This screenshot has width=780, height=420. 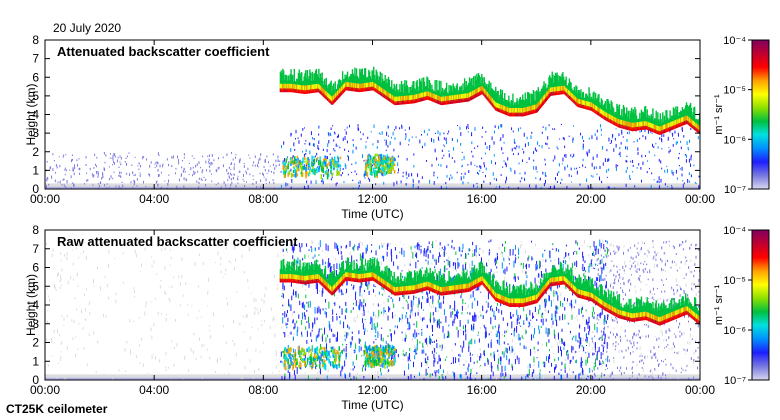 What do you see at coordinates (87, 28) in the screenshot?
I see `date-label: 20 July 2020` at bounding box center [87, 28].